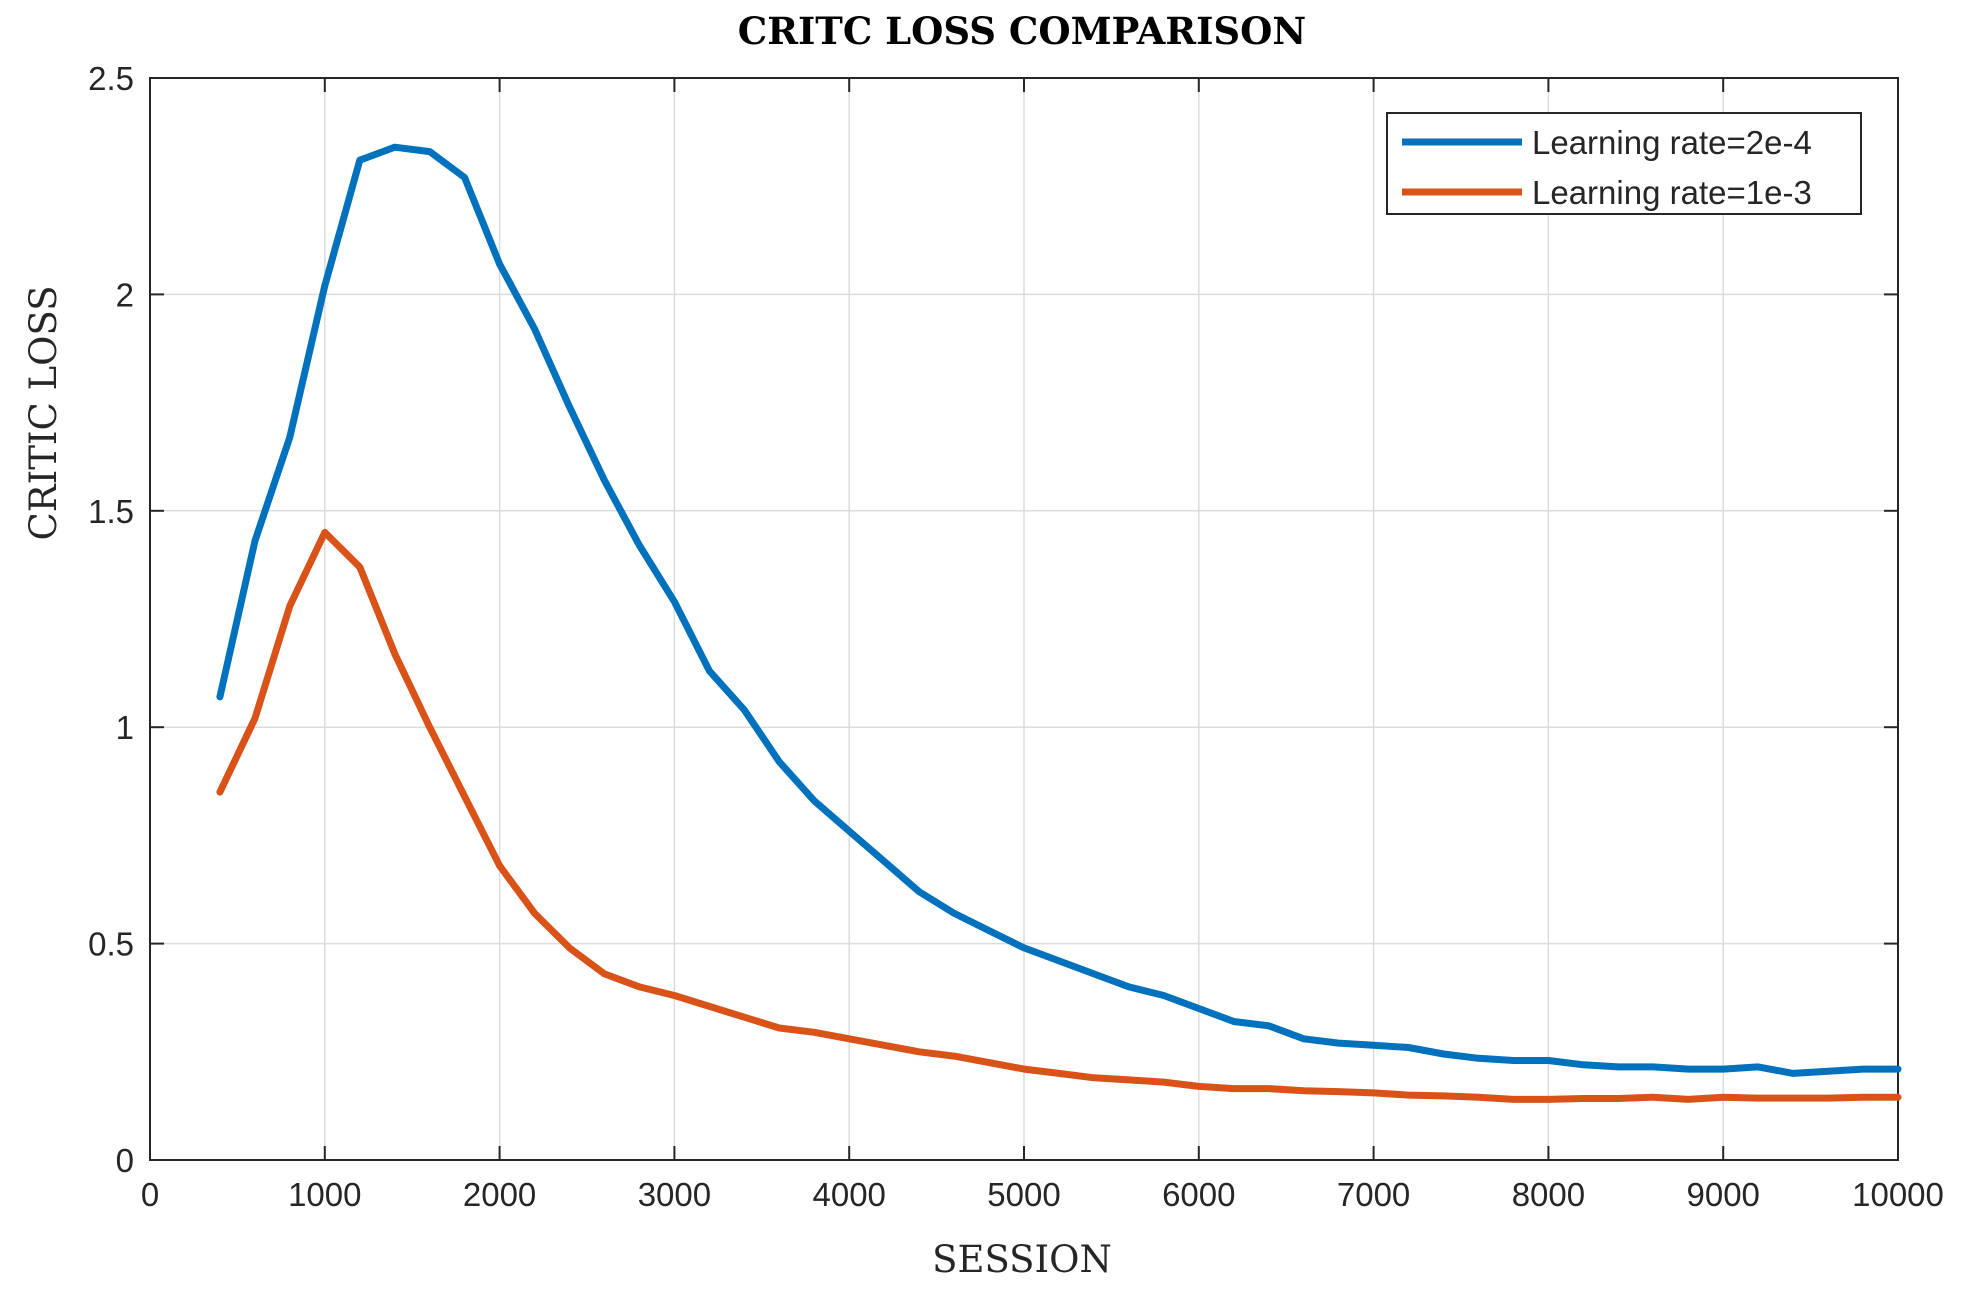 This screenshot has width=1968, height=1300. What do you see at coordinates (1672, 142) in the screenshot?
I see `legend-label-1: Learning rate=2e-4` at bounding box center [1672, 142].